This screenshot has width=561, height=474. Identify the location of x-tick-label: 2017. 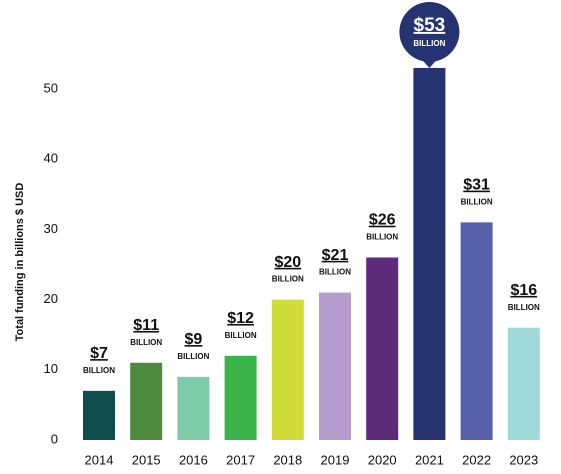
(240, 459).